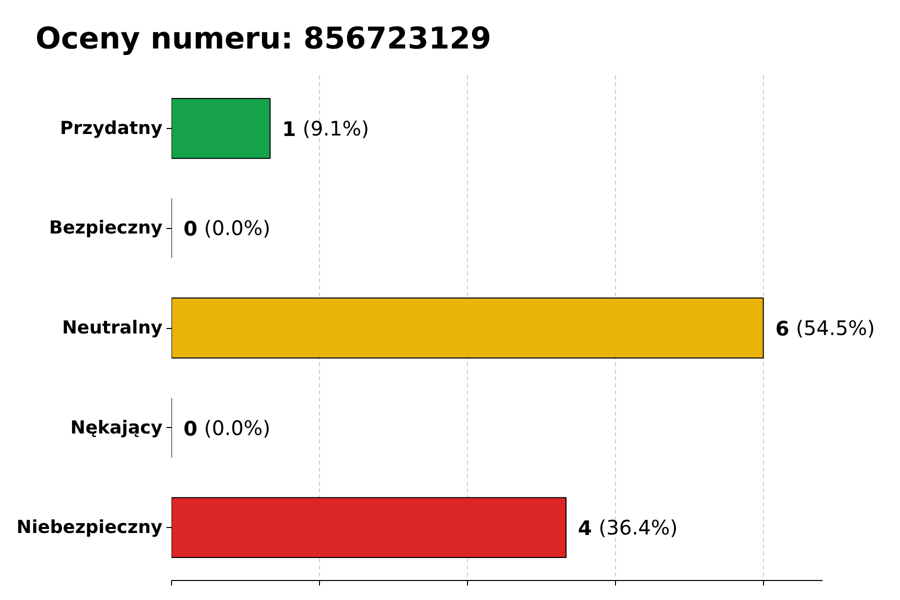 The image size is (900, 600). What do you see at coordinates (289, 128) in the screenshot?
I see `data-label: 1` at bounding box center [289, 128].